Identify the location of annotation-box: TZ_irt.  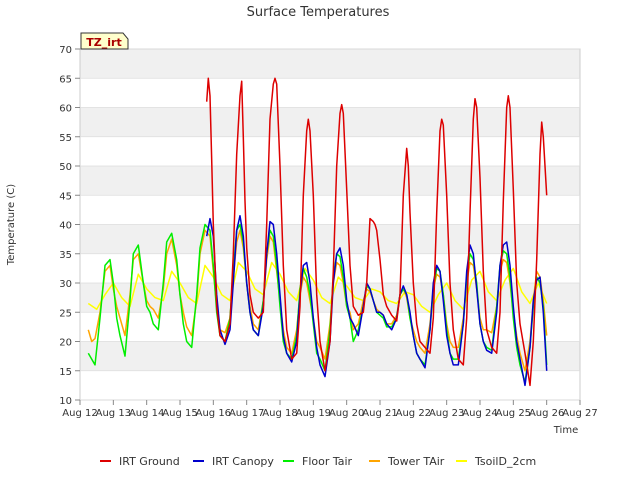
(104, 41).